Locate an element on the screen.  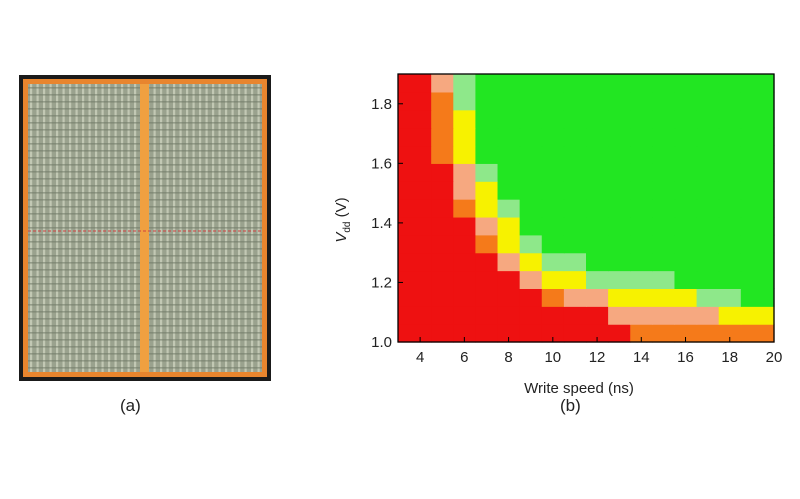
x-axis-label: Write speed (ns) is located at coordinates (579, 388).